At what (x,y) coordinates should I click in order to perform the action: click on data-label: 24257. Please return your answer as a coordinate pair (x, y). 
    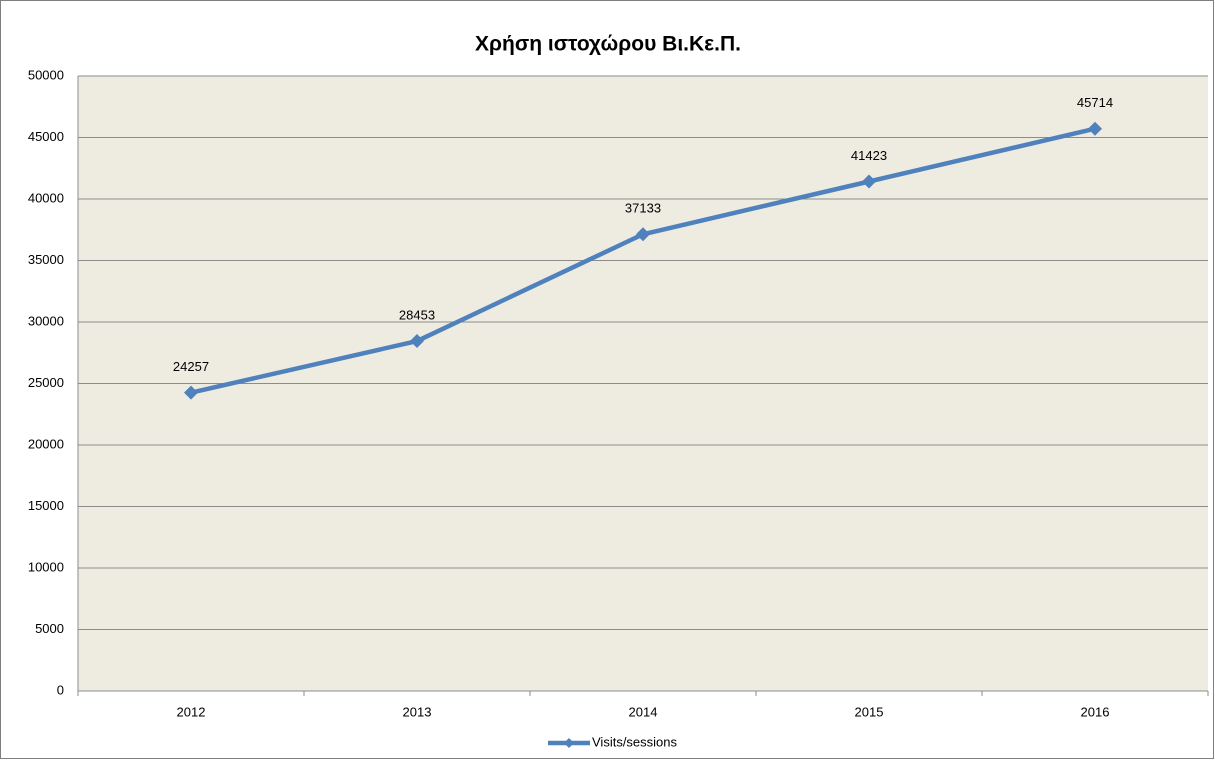
    Looking at the image, I should click on (191, 366).